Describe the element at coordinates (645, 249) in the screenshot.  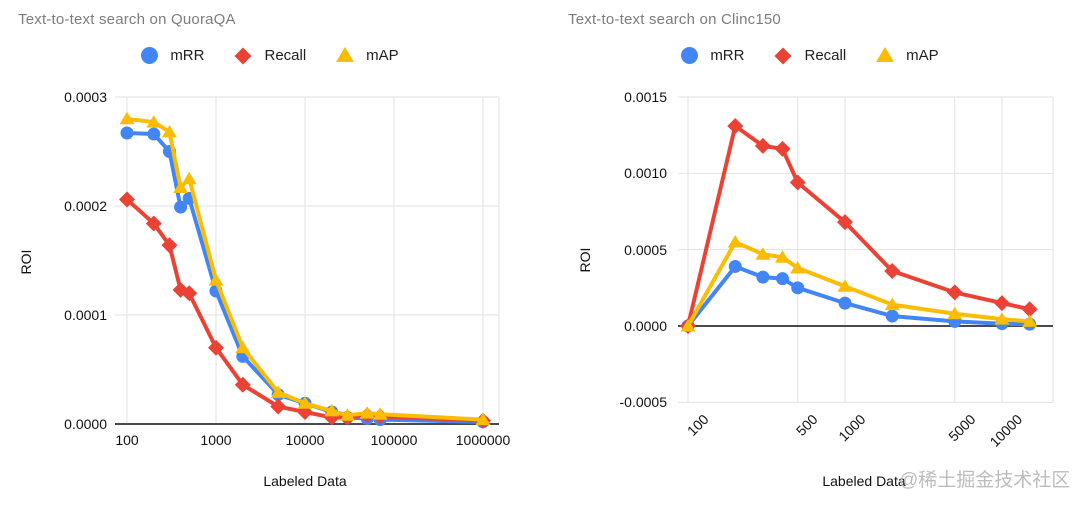
I see `y-tick-label: 0.0005` at that location.